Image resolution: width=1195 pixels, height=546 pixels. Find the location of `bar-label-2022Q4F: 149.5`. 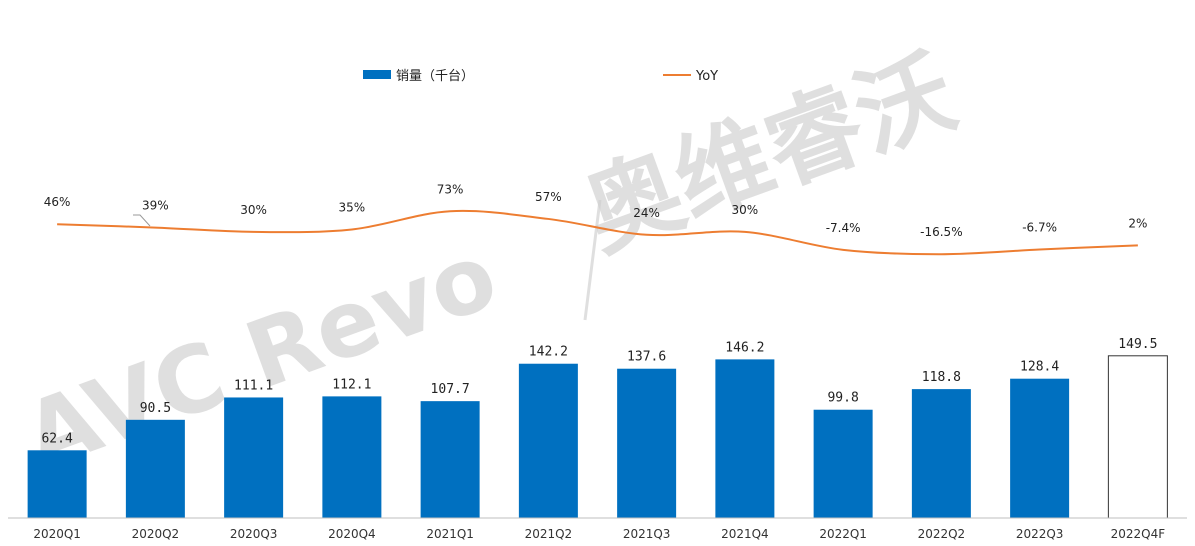

bar-label-2022Q4F: 149.5 is located at coordinates (1137, 344).